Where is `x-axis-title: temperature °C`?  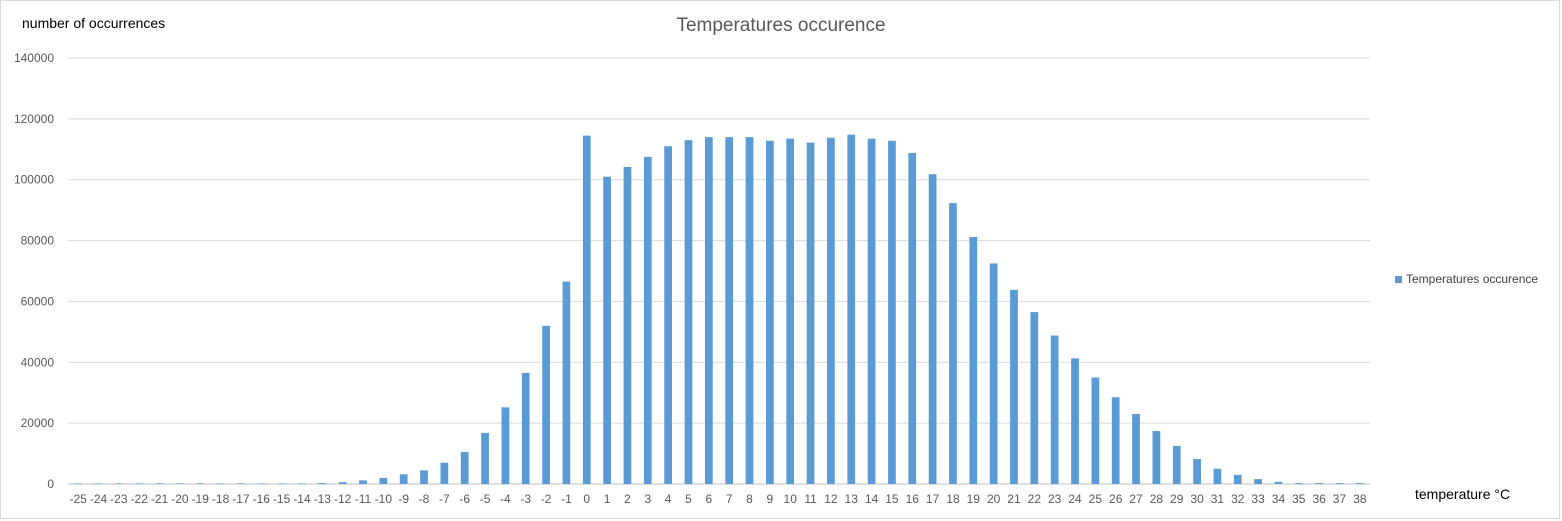
x-axis-title: temperature °C is located at coordinates (1463, 494).